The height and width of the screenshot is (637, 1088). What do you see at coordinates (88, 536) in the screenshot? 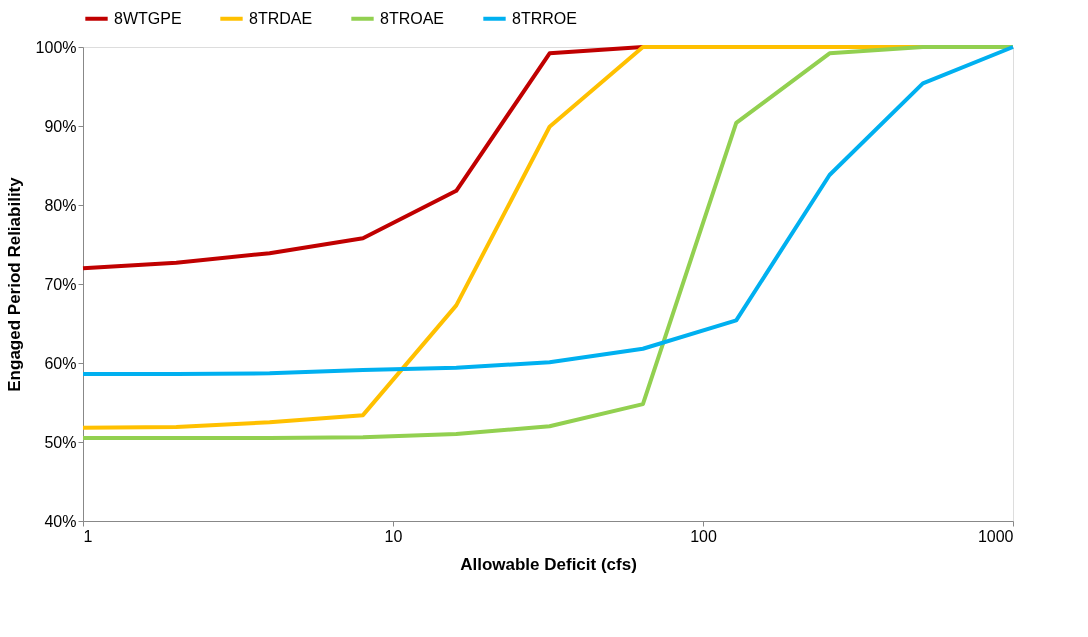
I see `x-tick-label: 1` at bounding box center [88, 536].